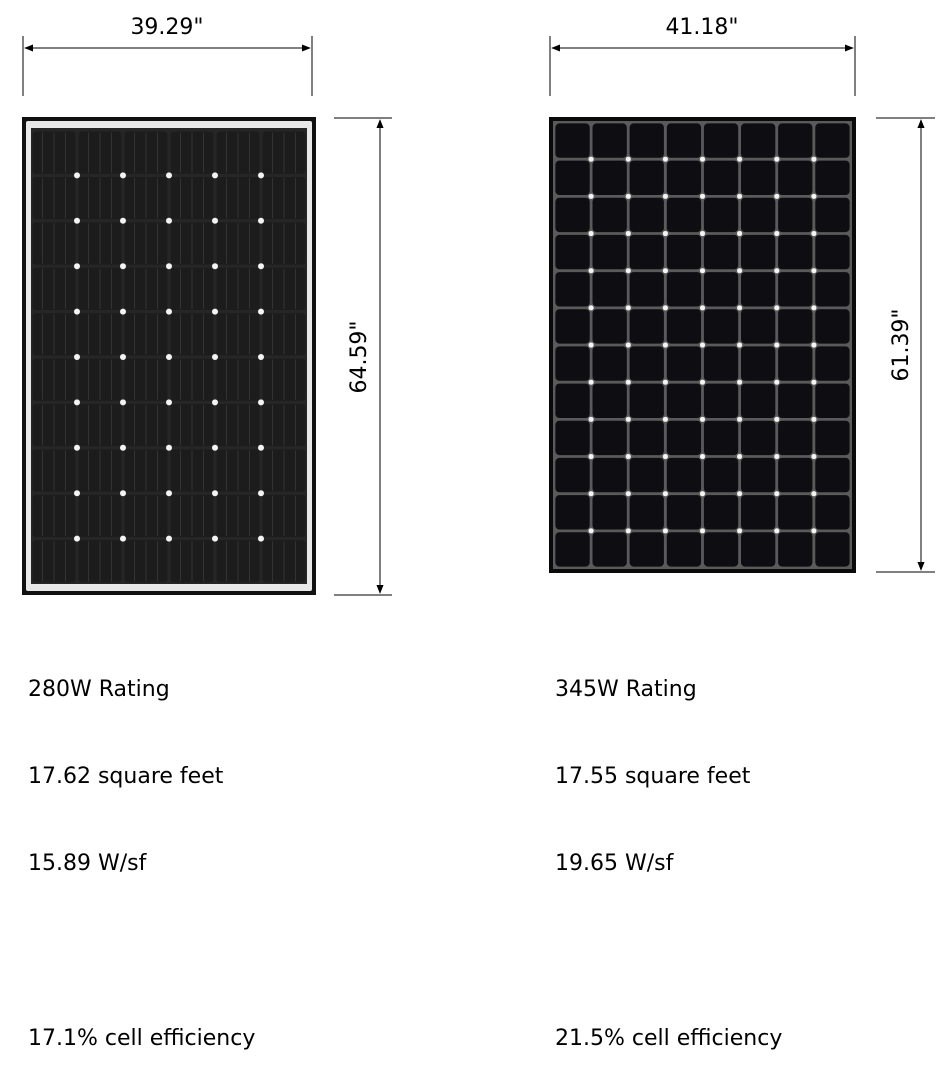  I want to click on panel-2-height-label: 61.39", so click(901, 344).